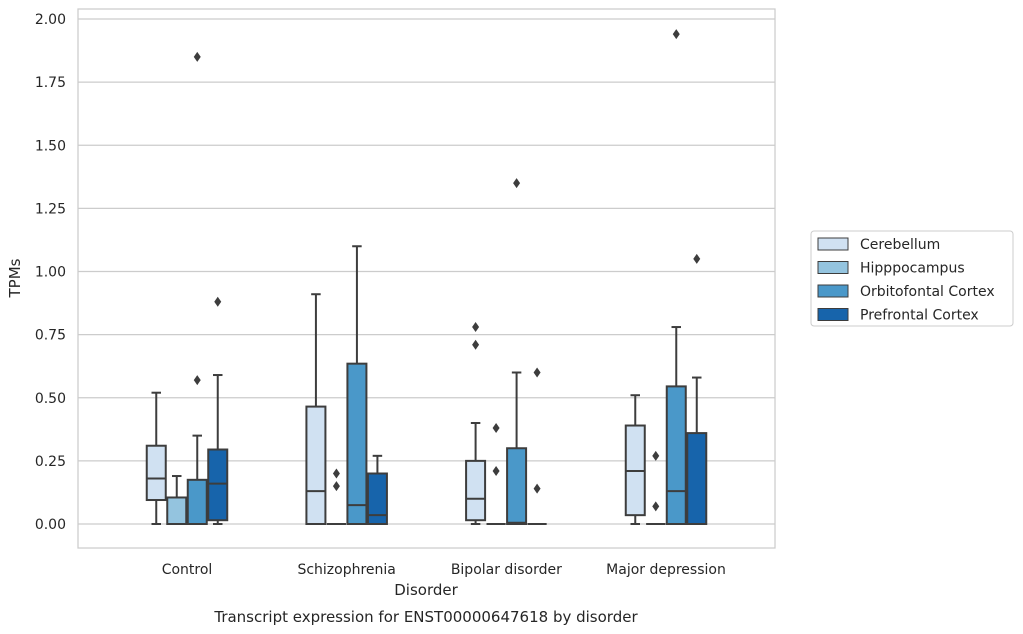 This screenshot has height=634, width=1023. Describe the element at coordinates (50, 525) in the screenshot. I see `y-tick-label: 0.00` at that location.